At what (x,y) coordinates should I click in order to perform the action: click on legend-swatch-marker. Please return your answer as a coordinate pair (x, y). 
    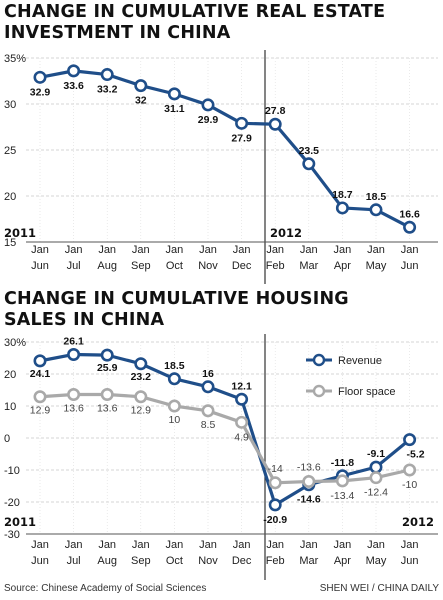
    Looking at the image, I should click on (319, 360).